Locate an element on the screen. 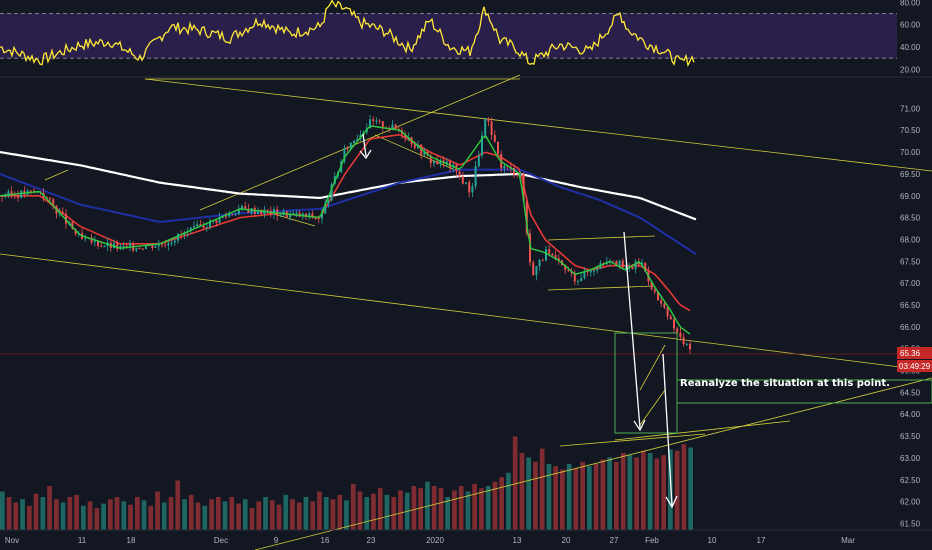  time-tick-label: 23 is located at coordinates (371, 540).